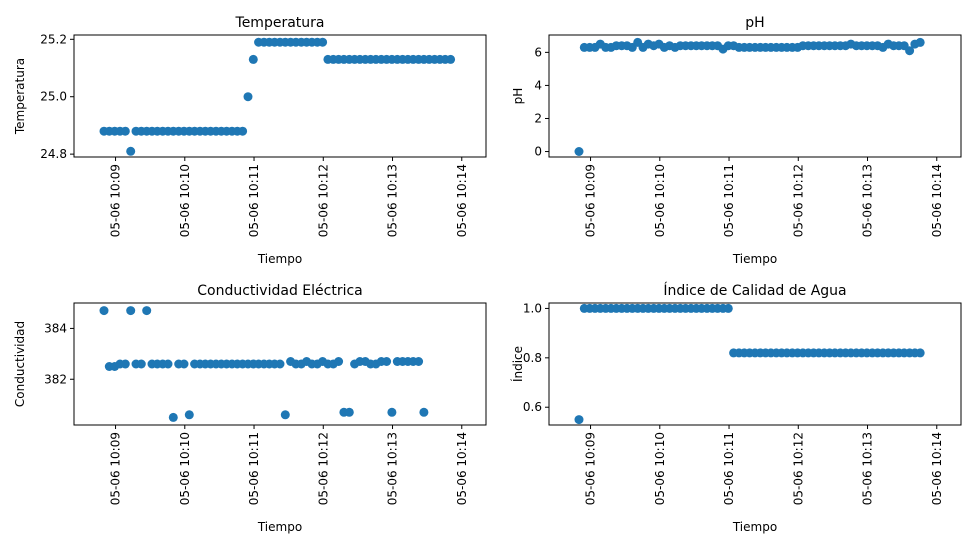 This screenshot has height=549, width=976. What do you see at coordinates (280, 23) in the screenshot?
I see `chart-title: Temperatura` at bounding box center [280, 23].